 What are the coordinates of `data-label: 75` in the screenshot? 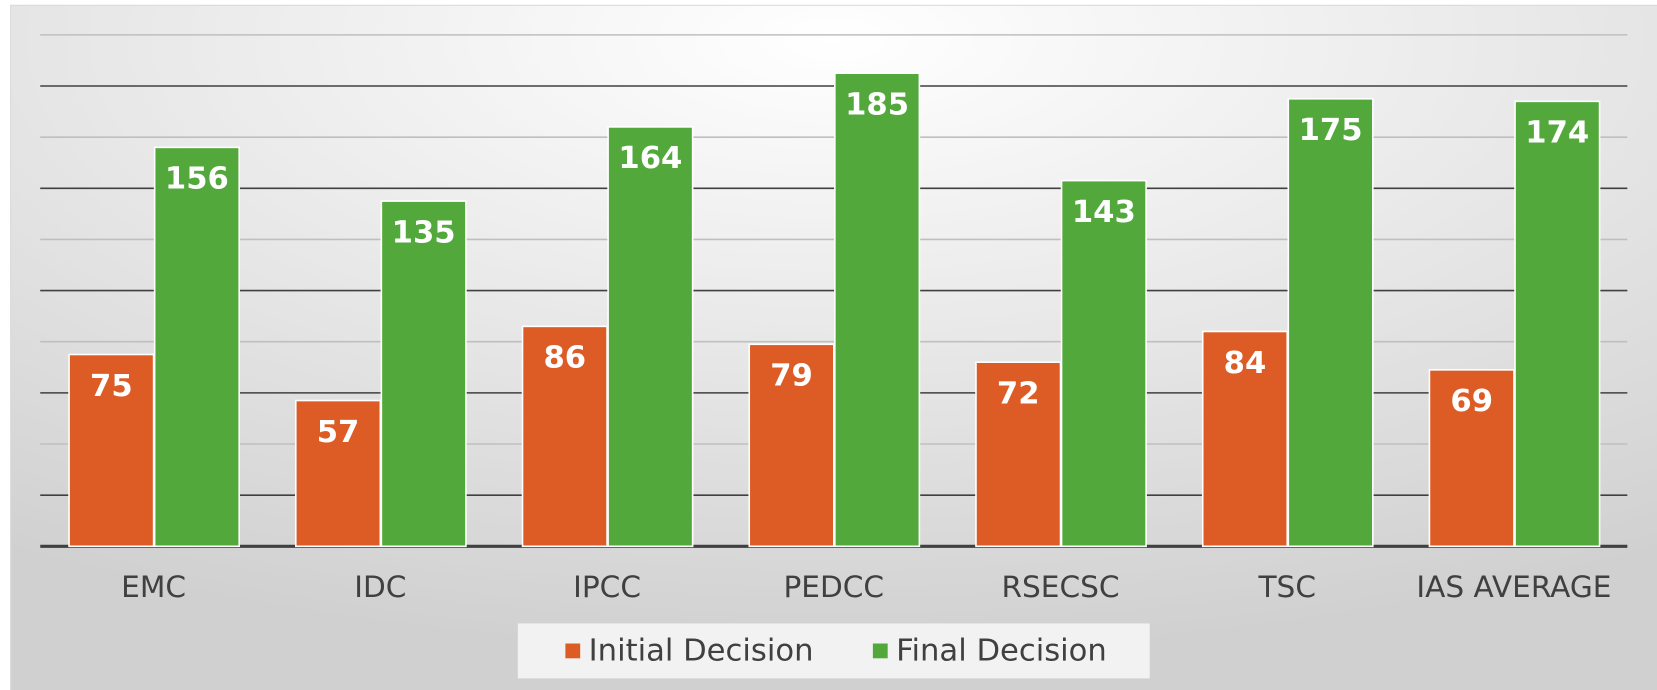 It's located at (111, 386).